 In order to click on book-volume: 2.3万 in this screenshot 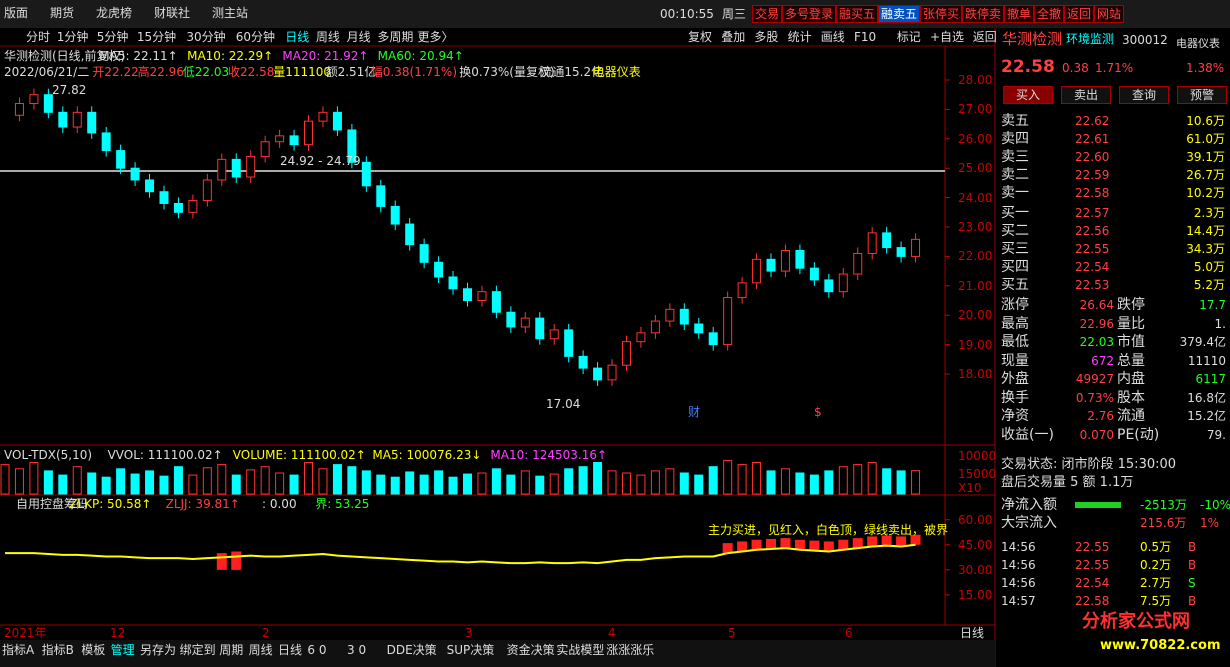, I will do `click(1209, 213)`.